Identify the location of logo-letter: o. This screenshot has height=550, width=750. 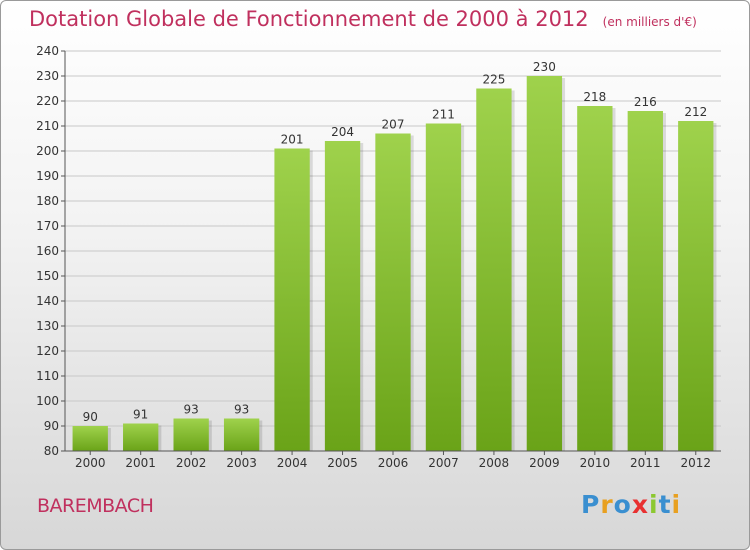
(622, 504).